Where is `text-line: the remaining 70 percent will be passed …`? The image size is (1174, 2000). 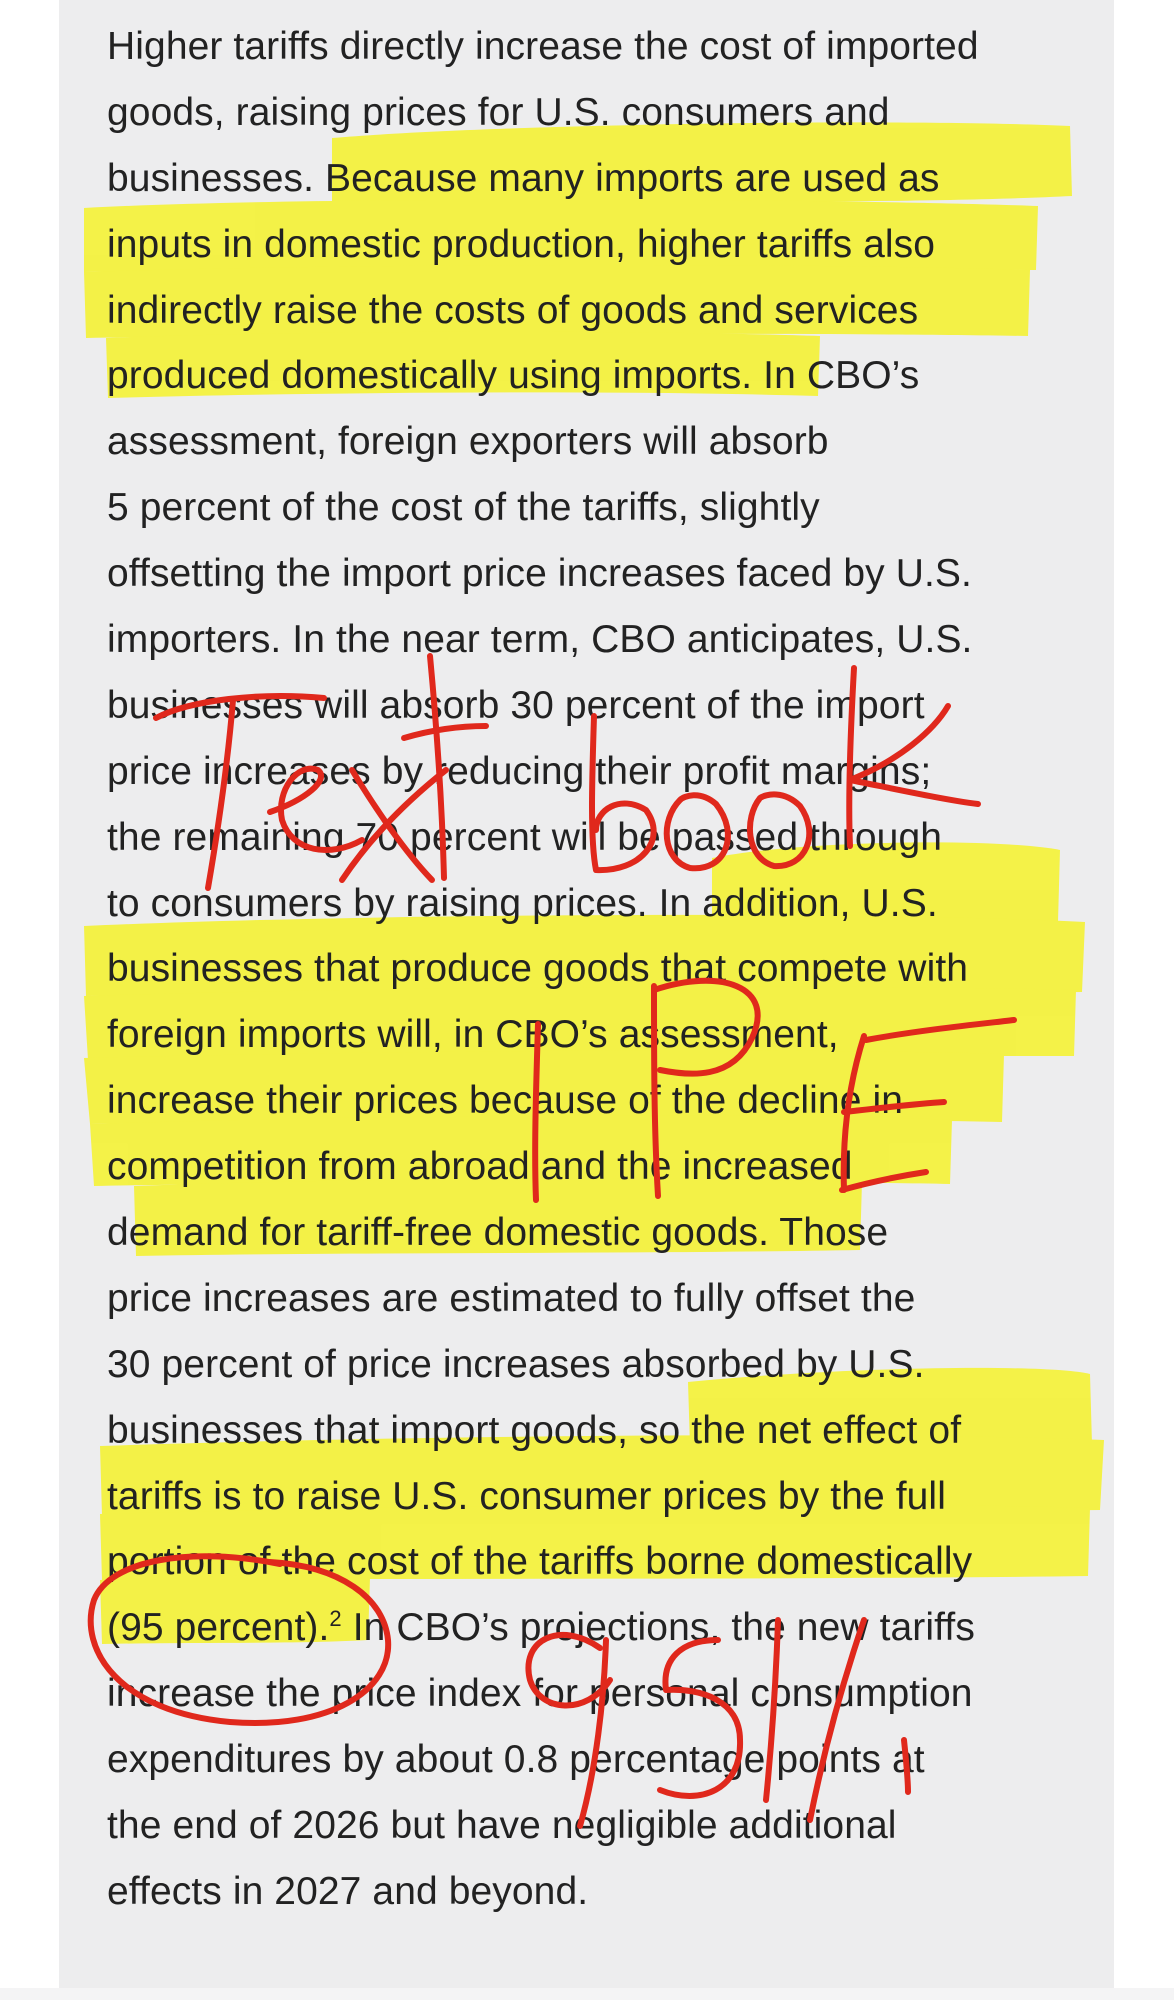
text-line: the remaining 70 percent will be passed … is located at coordinates (525, 837).